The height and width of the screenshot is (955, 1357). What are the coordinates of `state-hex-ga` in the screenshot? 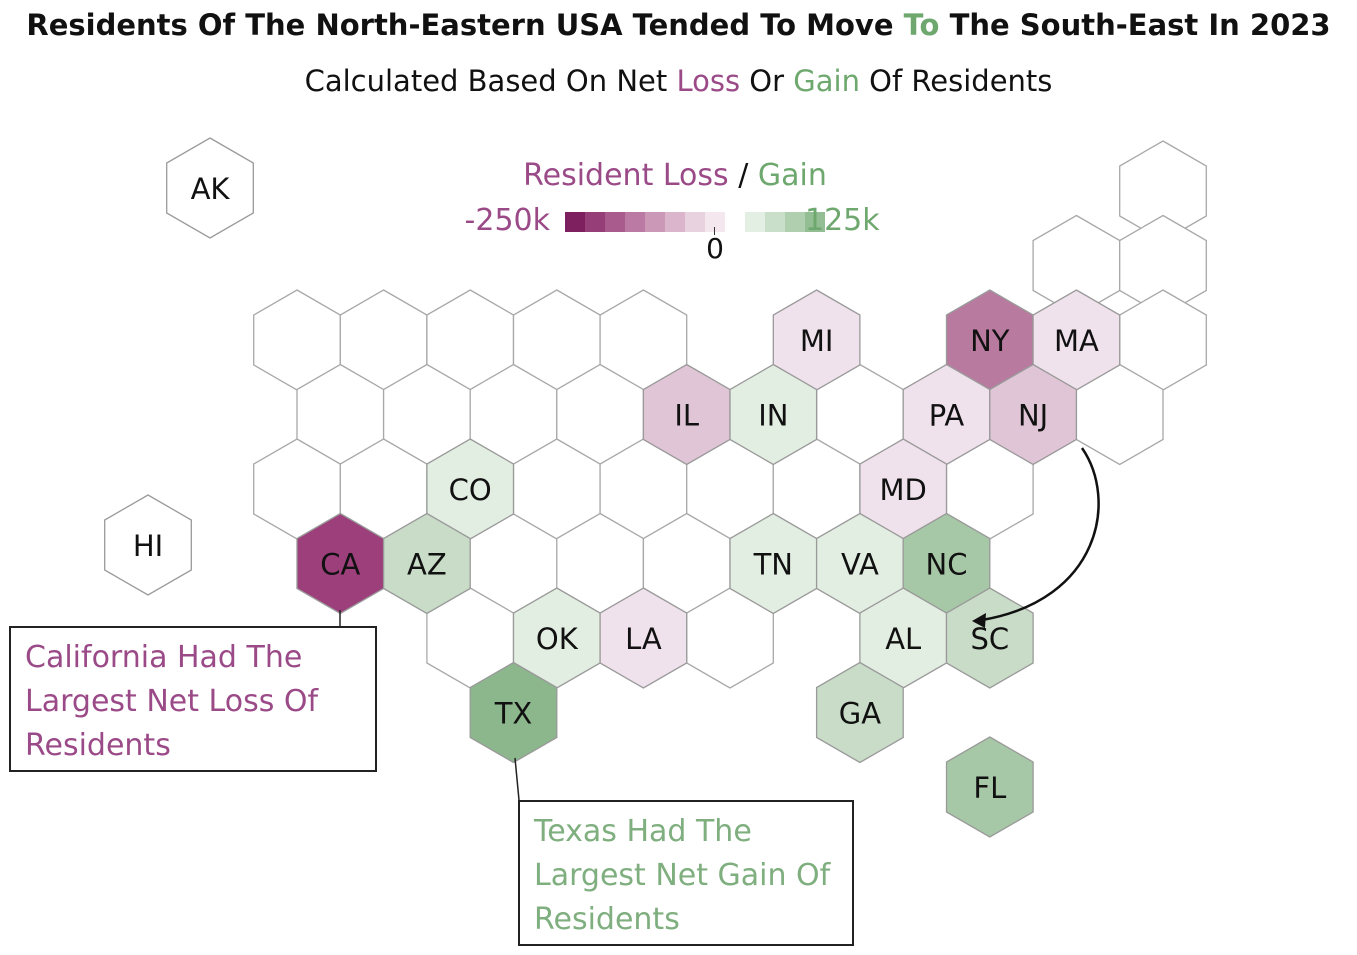 It's located at (859, 712).